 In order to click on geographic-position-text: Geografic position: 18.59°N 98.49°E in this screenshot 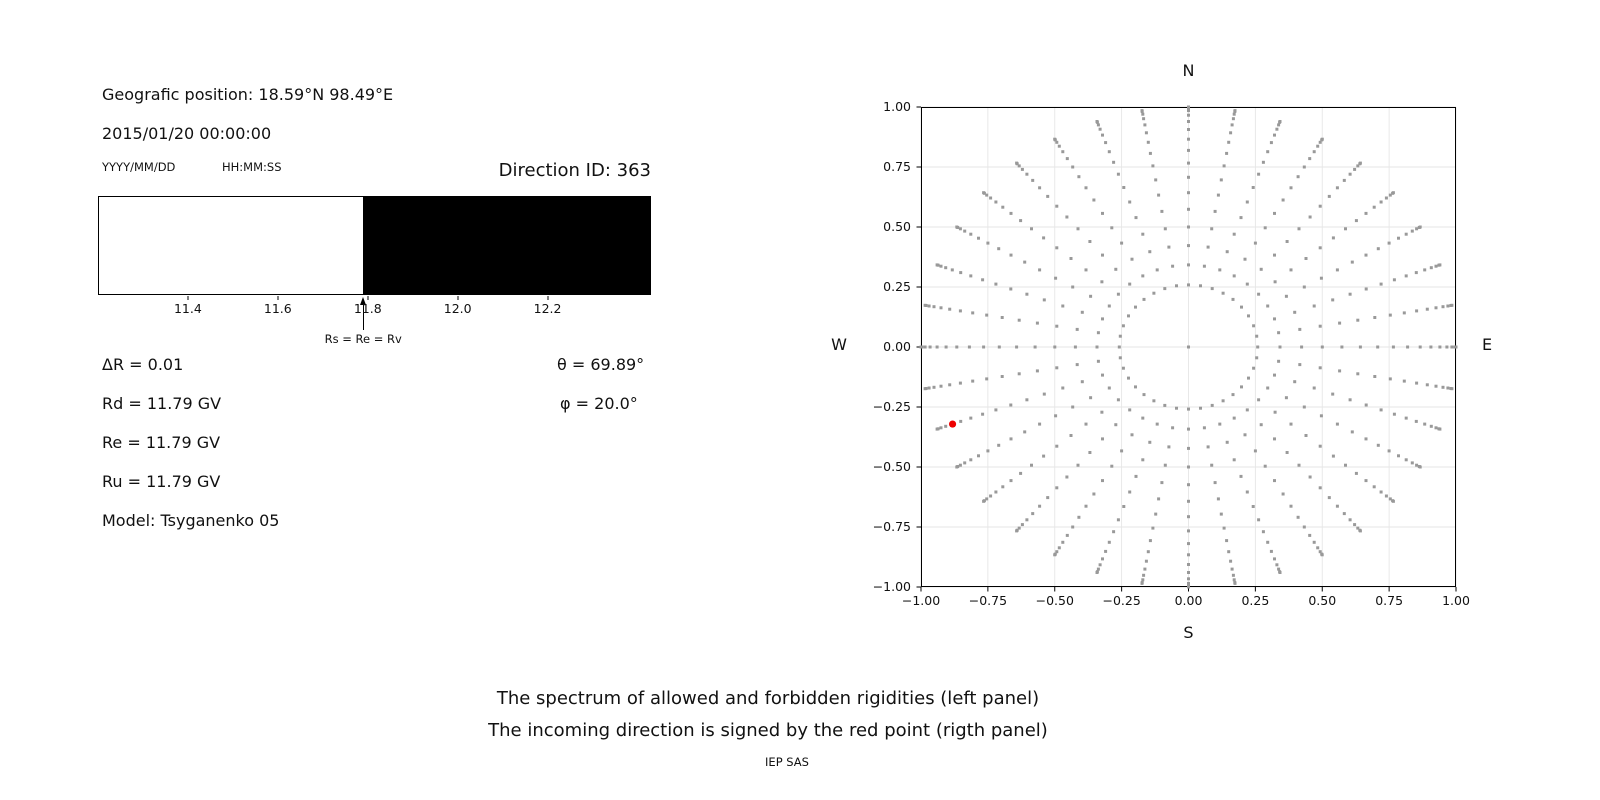, I will do `click(248, 94)`.